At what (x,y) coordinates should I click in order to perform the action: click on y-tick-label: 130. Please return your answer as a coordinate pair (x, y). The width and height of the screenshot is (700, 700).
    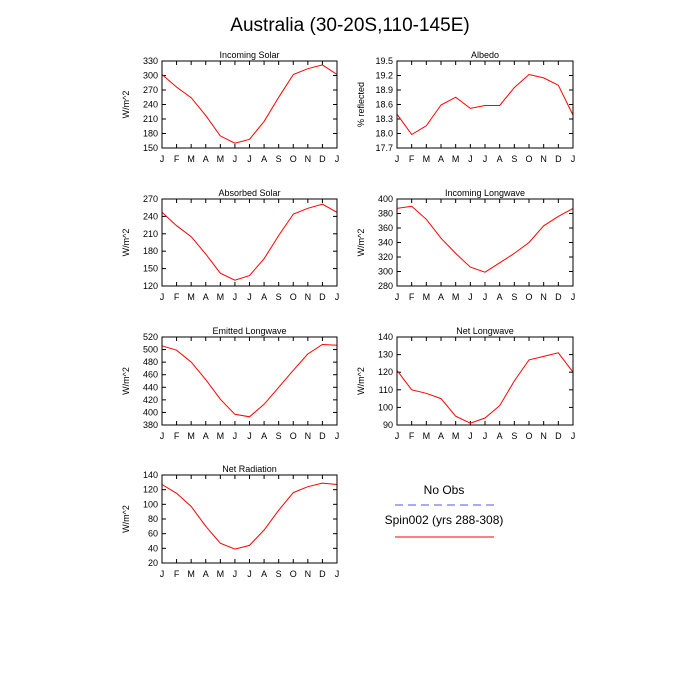
    Looking at the image, I should click on (385, 355).